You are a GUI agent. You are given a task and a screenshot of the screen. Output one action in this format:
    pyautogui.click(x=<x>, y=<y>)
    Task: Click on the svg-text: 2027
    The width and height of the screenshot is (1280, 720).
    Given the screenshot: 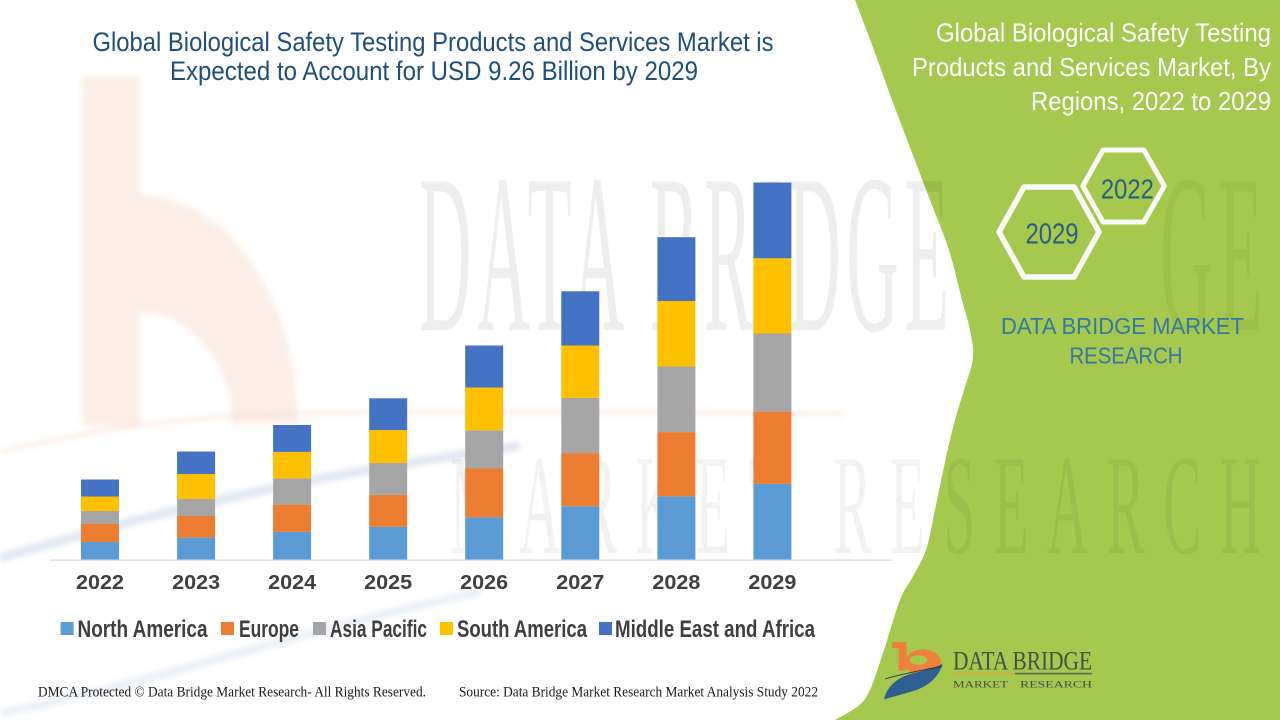 What is the action you would take?
    pyautogui.click(x=580, y=583)
    